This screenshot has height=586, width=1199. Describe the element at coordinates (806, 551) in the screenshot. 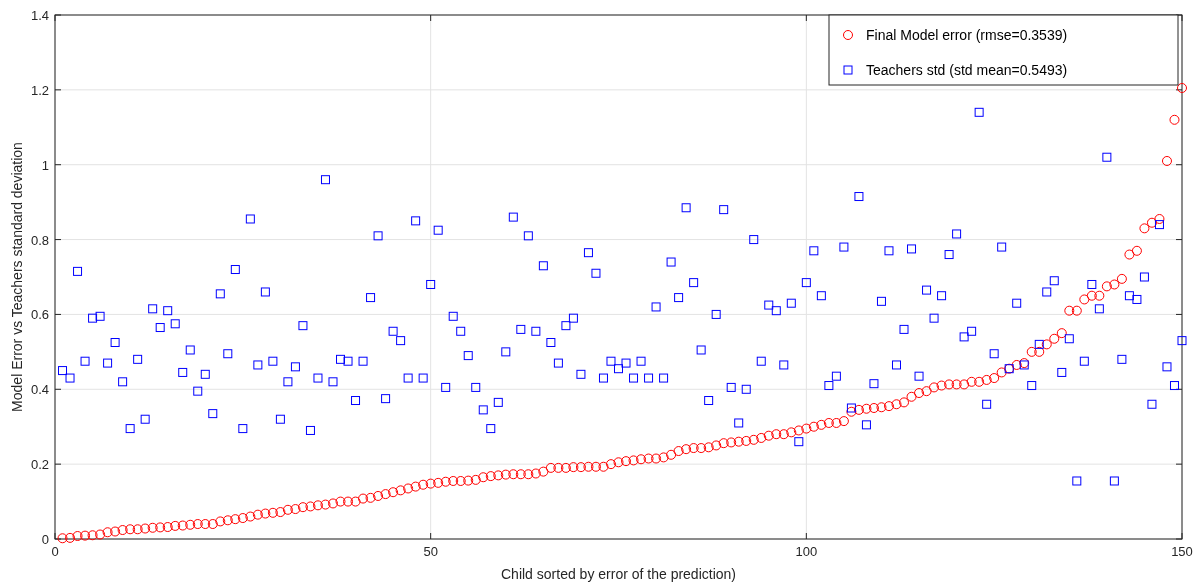

I see `x-tick-label: 100` at that location.